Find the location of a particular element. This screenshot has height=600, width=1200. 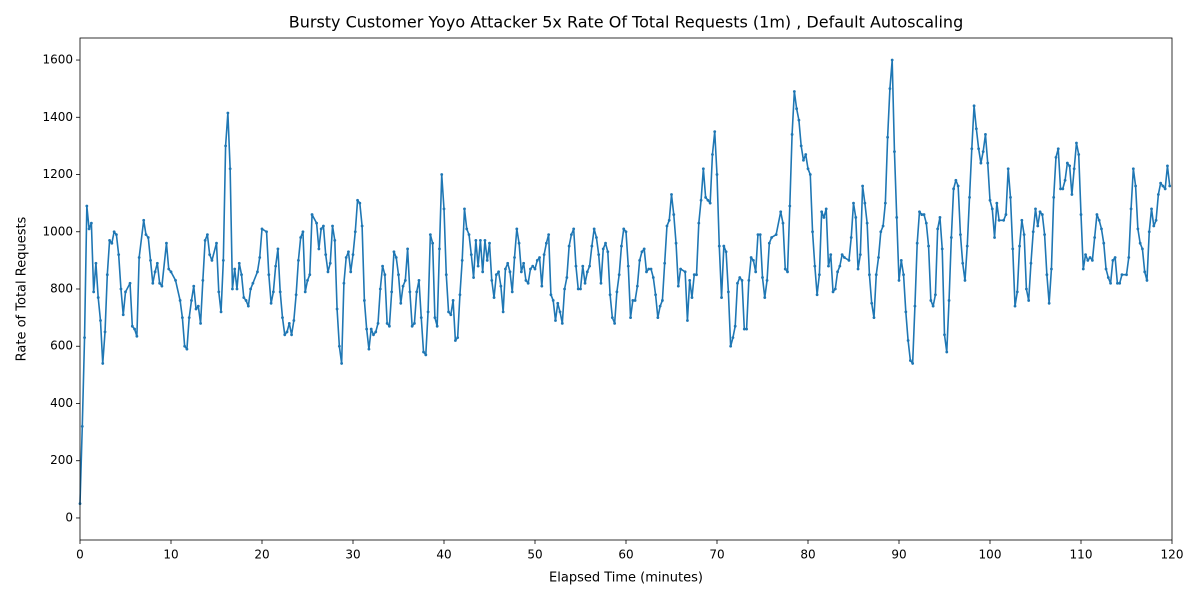

y-tick-label: 200 is located at coordinates (61, 460).